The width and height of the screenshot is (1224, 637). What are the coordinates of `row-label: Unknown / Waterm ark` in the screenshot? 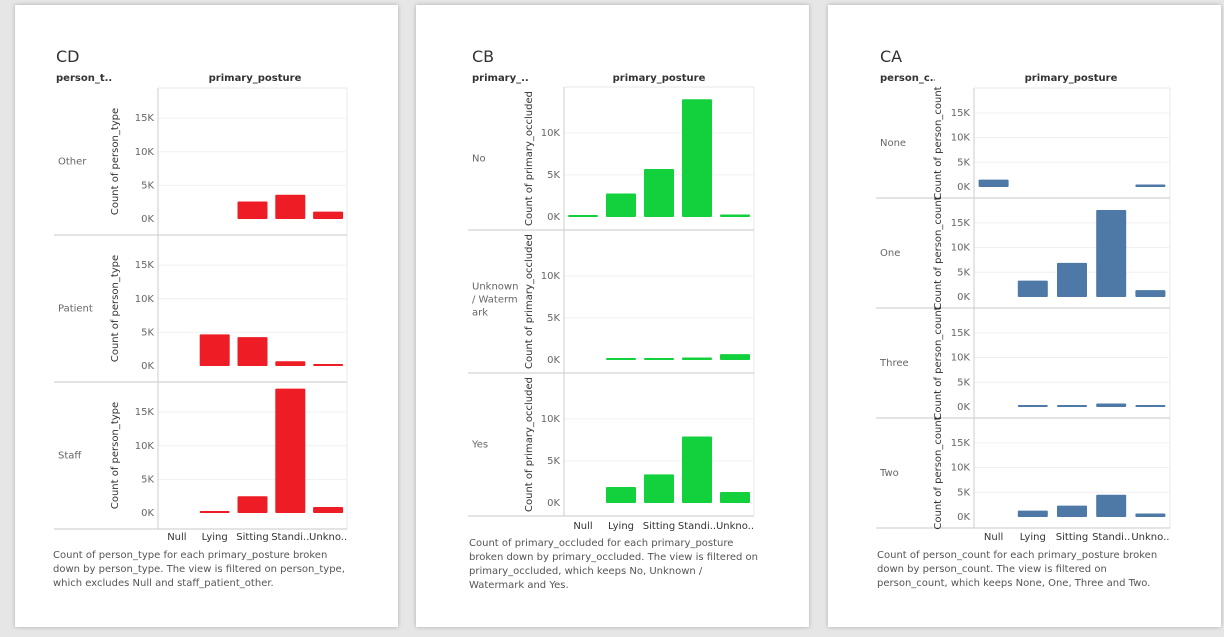 It's located at (495, 300).